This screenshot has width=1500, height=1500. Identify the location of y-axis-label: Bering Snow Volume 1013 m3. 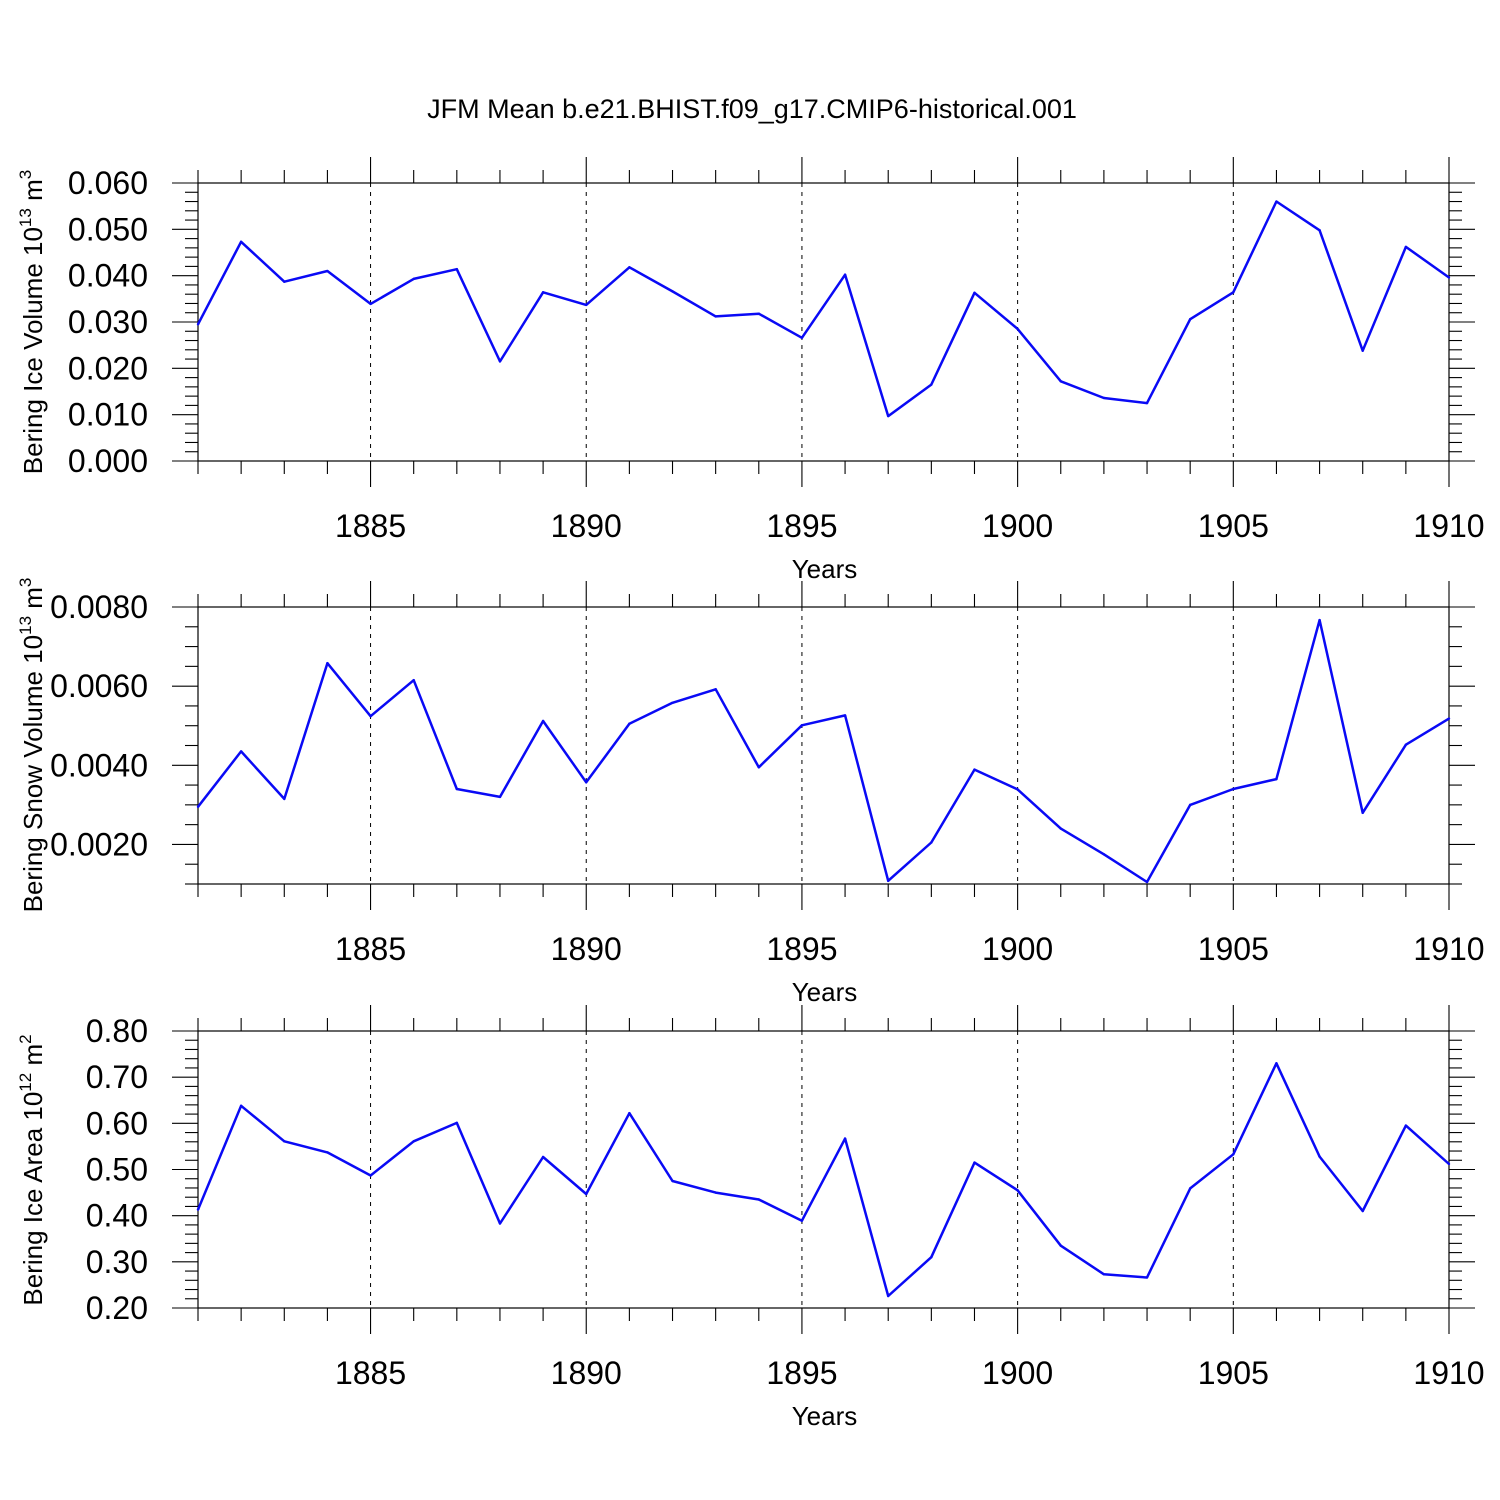
(32, 745).